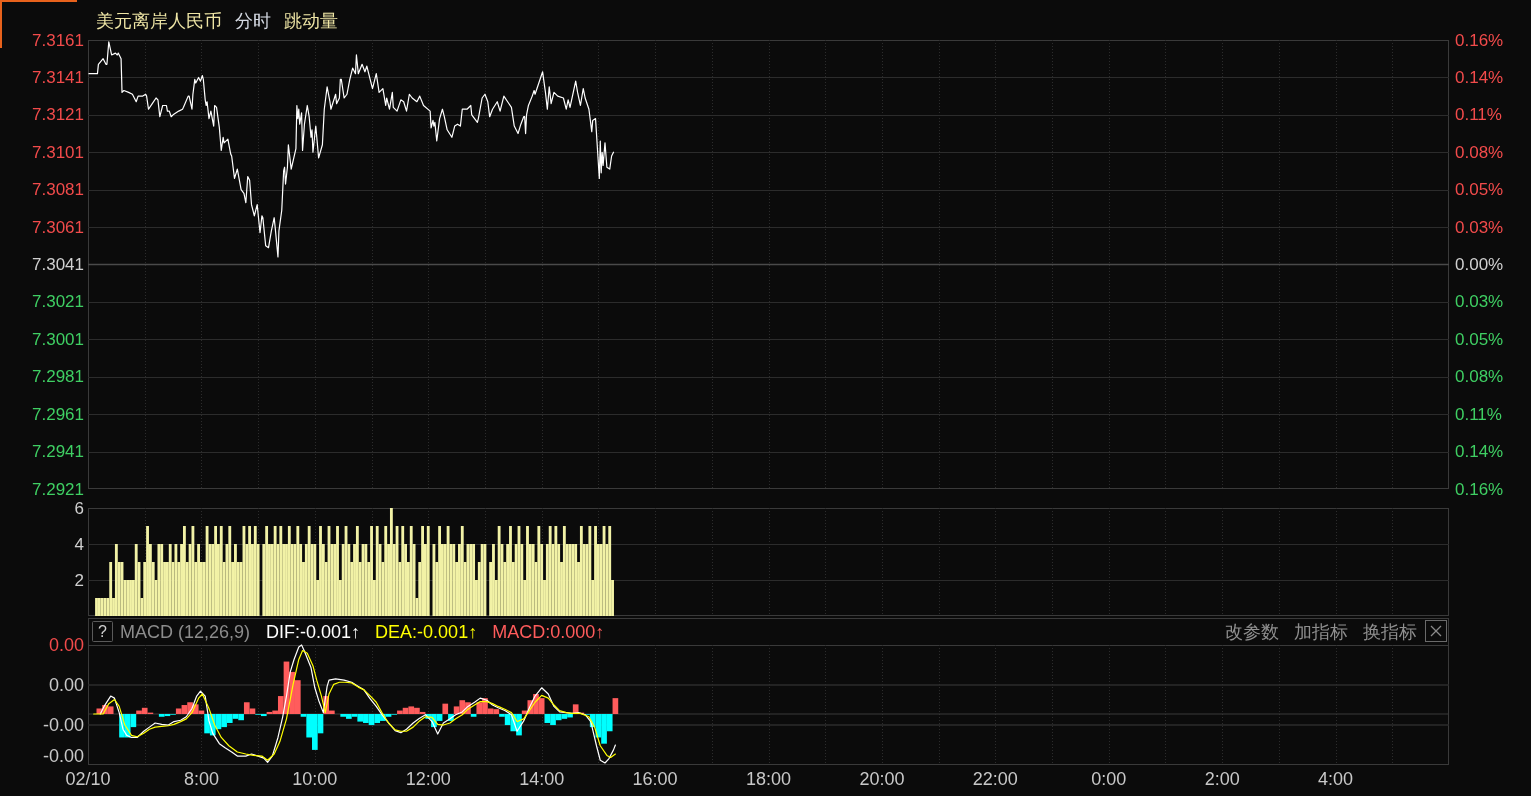 This screenshot has height=796, width=1531. Describe the element at coordinates (253, 21) in the screenshot. I see `chart-subtitle: 分时` at that location.